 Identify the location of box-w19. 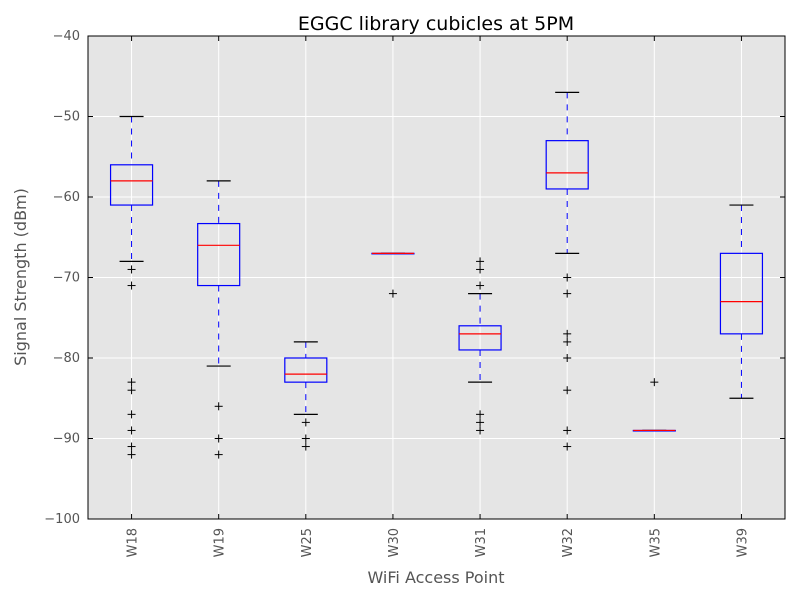
(219, 319).